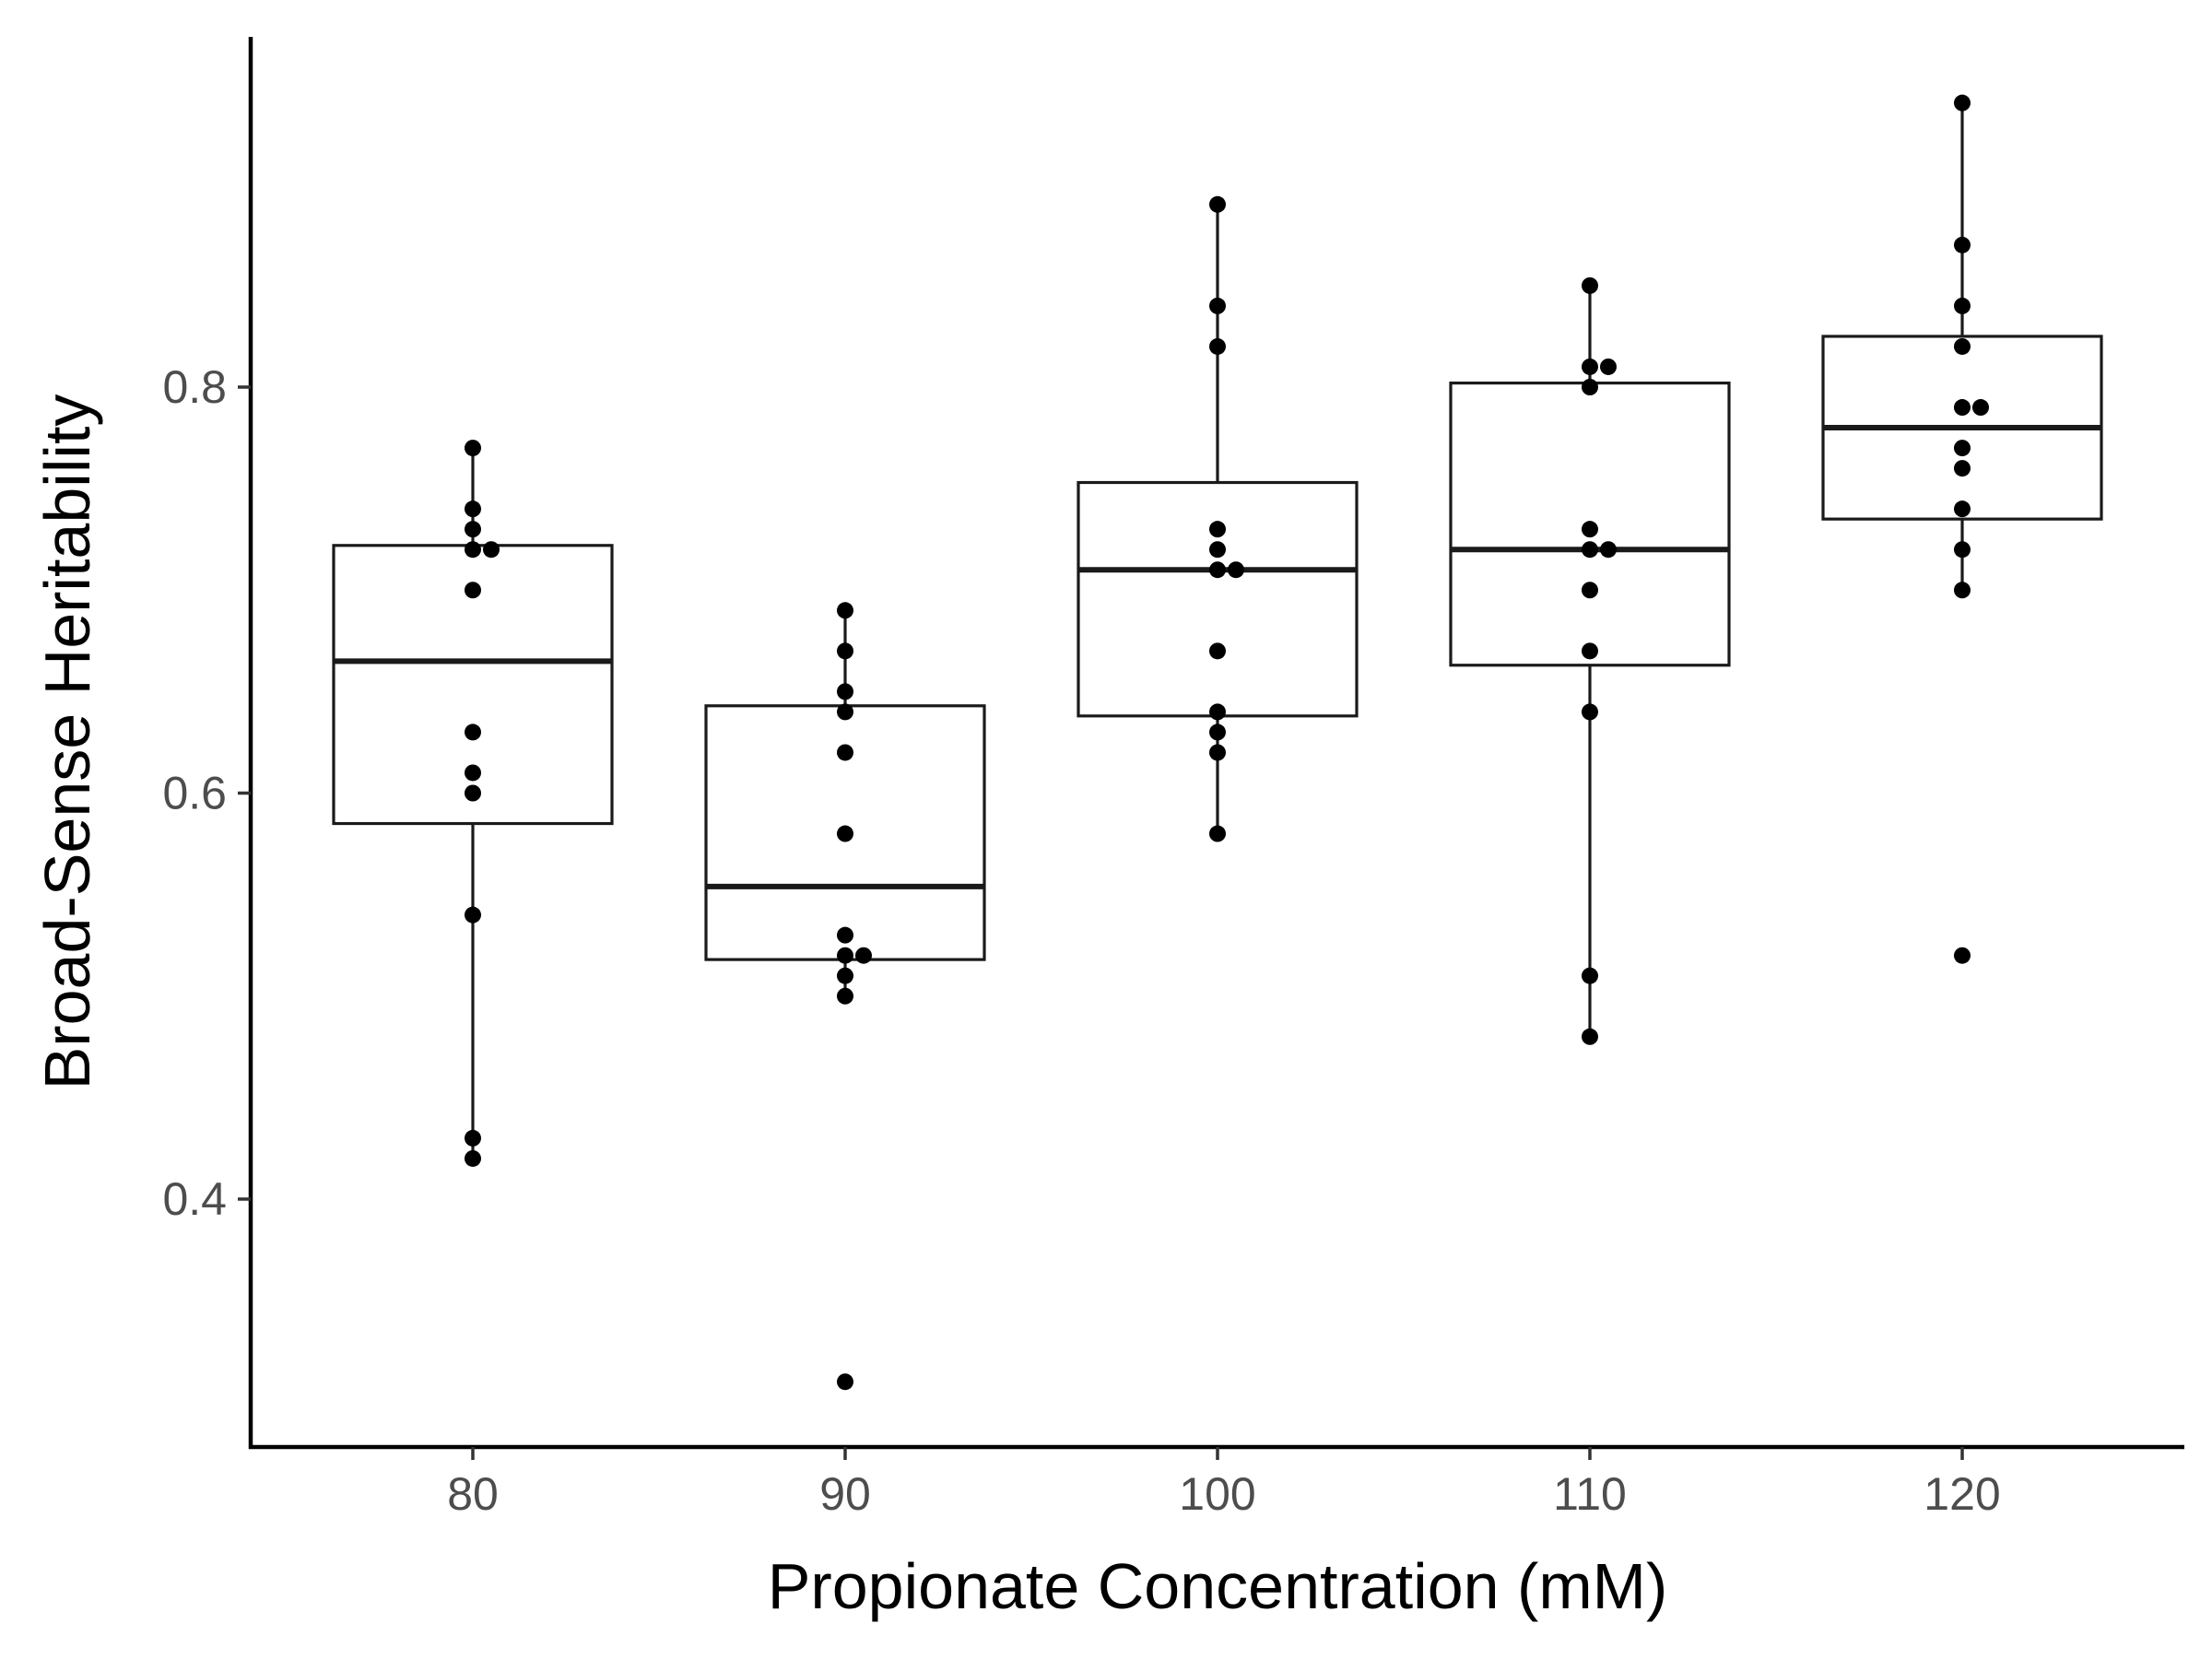  What do you see at coordinates (1218, 599) in the screenshot?
I see `box` at bounding box center [1218, 599].